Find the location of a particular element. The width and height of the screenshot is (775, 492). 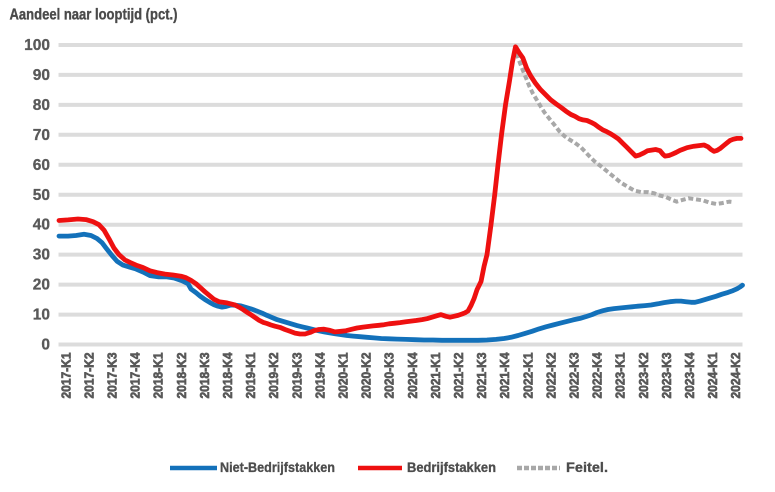

svg-text: 2017-K2 is located at coordinates (88, 376).